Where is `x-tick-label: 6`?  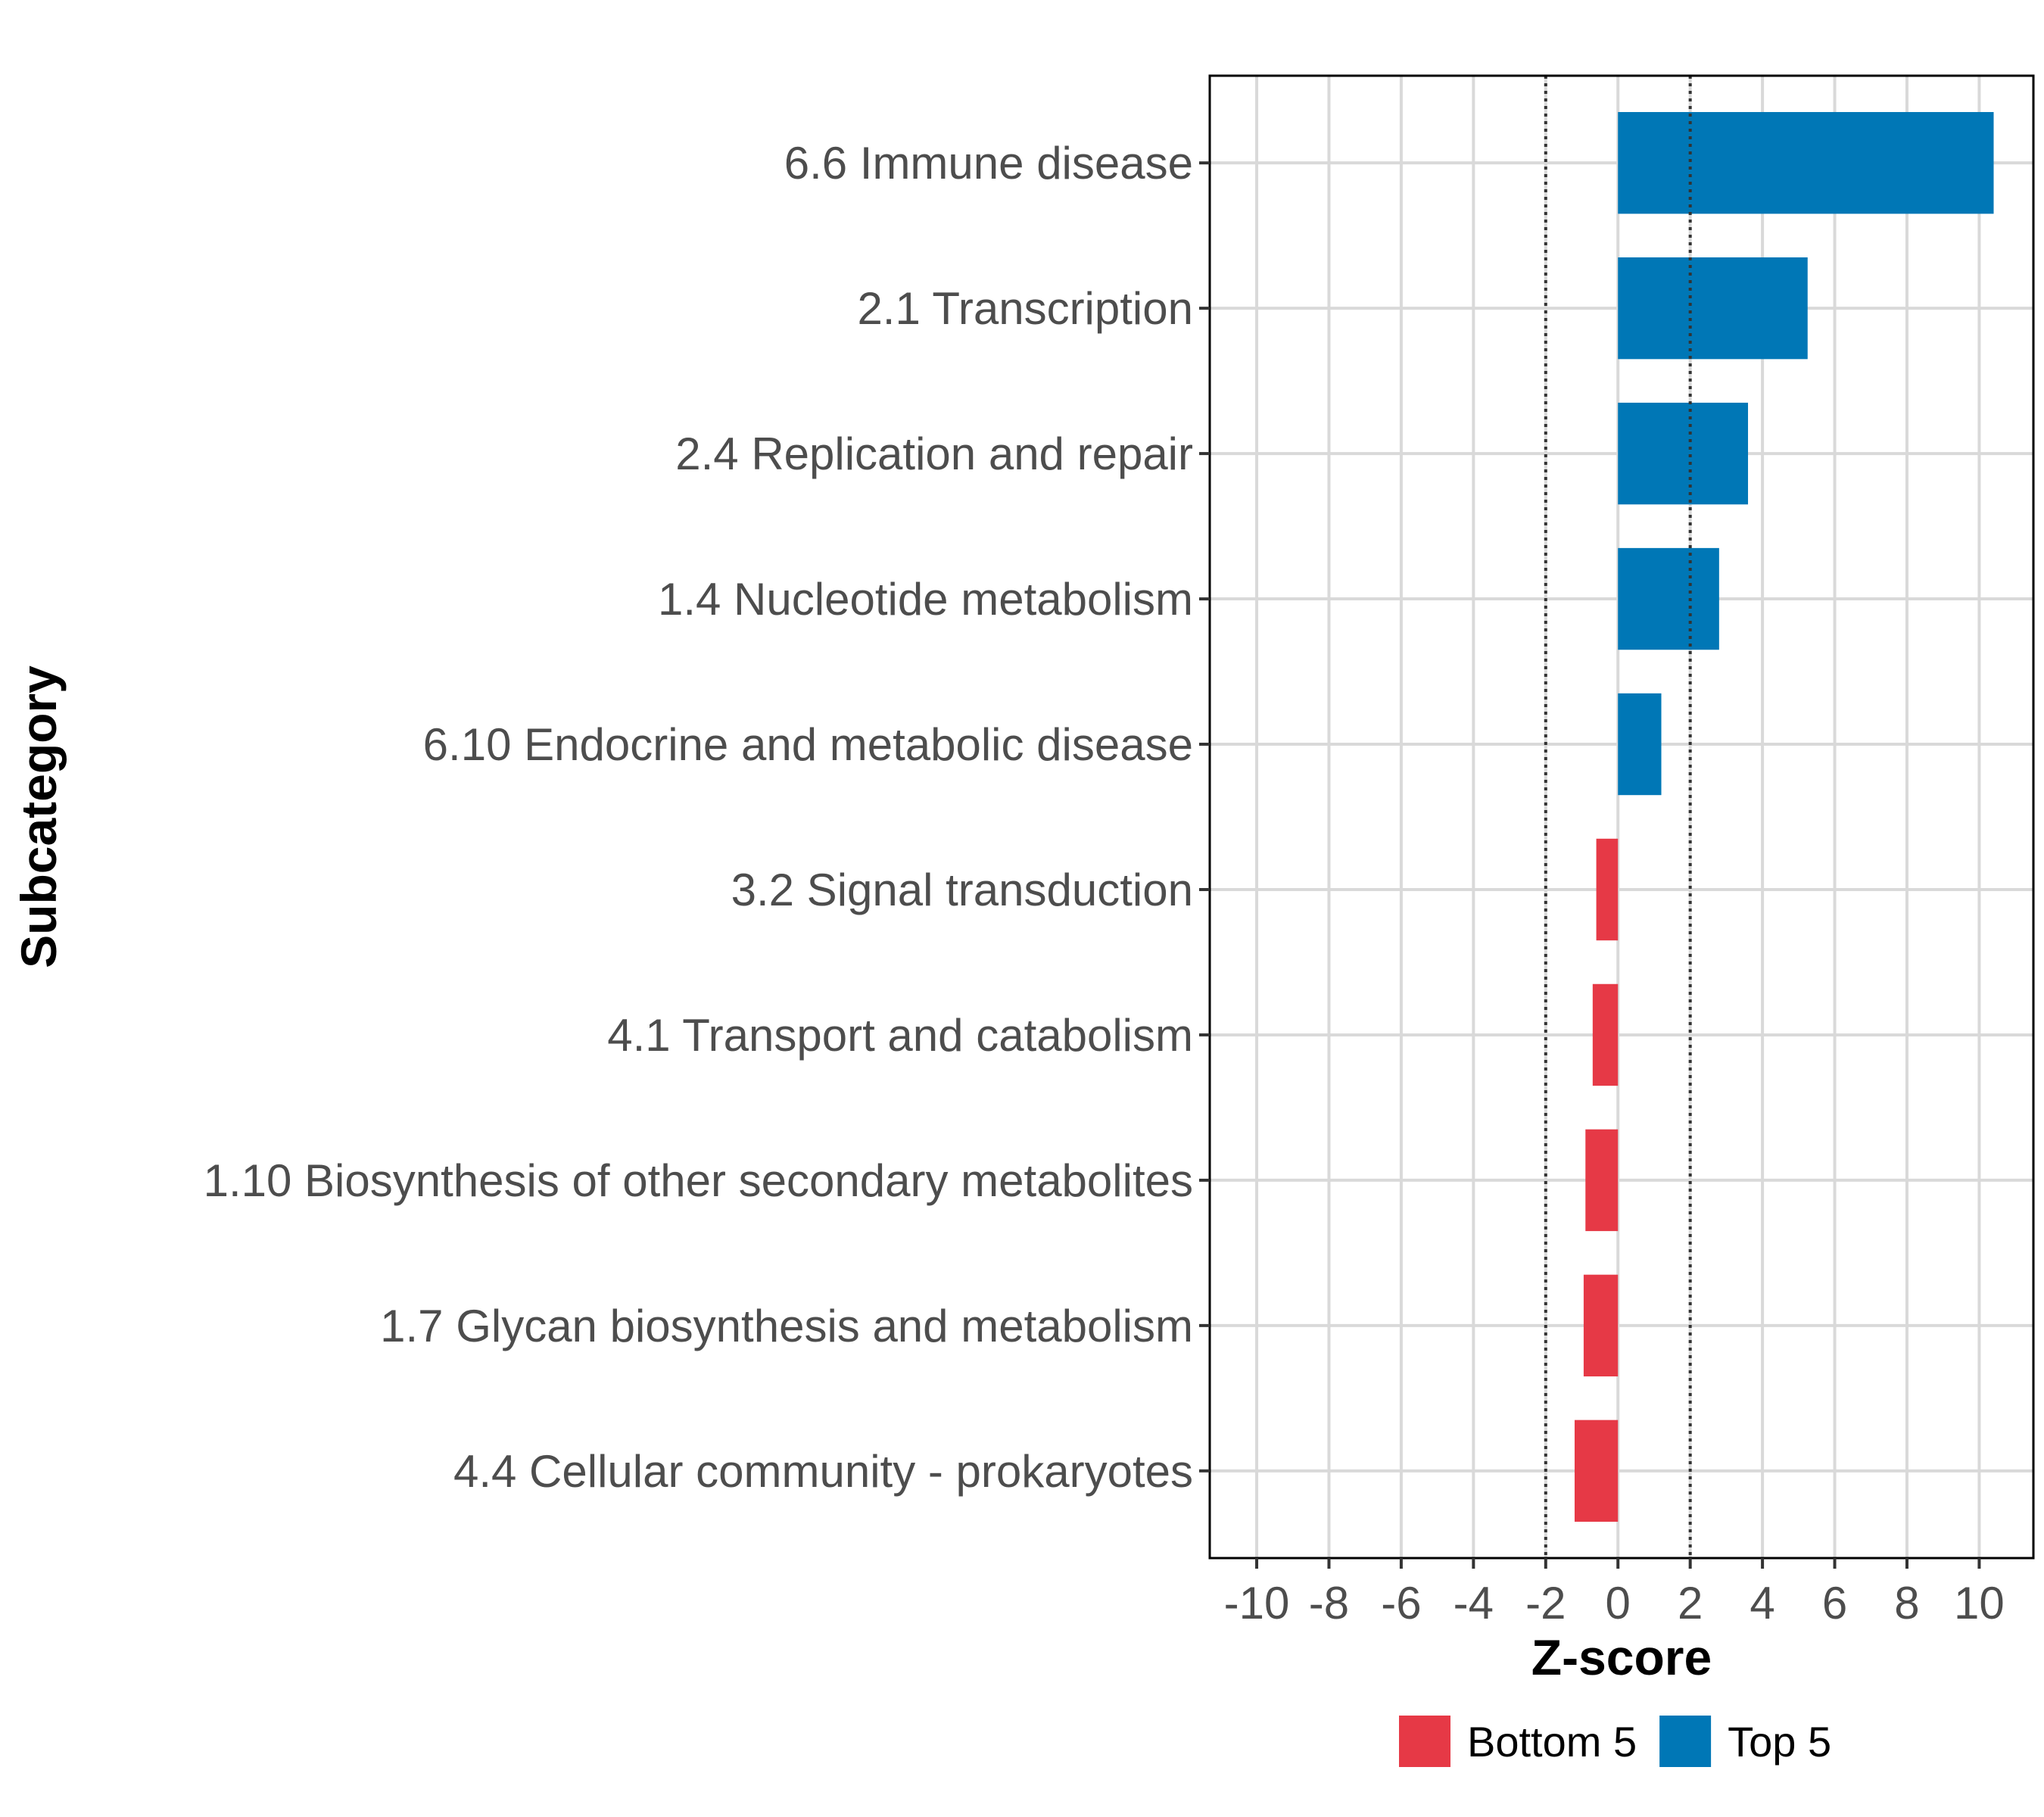 x-tick-label: 6 is located at coordinates (1834, 1603).